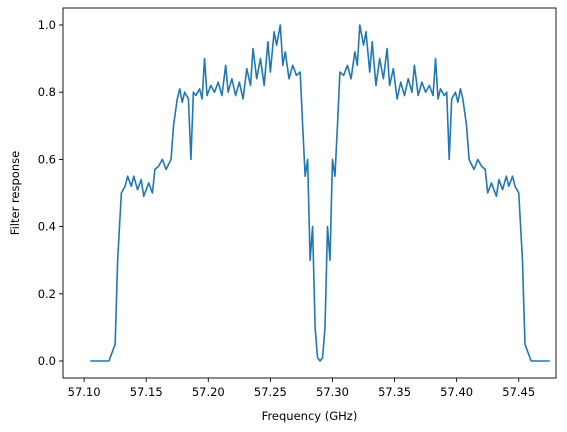  I want to click on x-tick-label: 57.45, so click(518, 392).